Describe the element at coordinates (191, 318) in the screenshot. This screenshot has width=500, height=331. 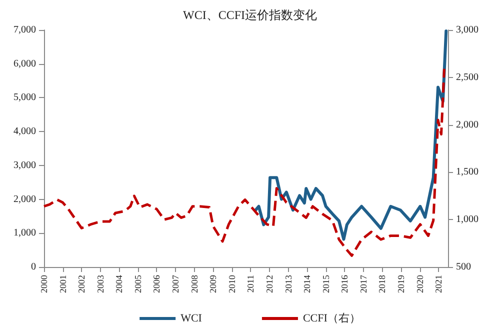
I see `legend-label: WCI` at that location.